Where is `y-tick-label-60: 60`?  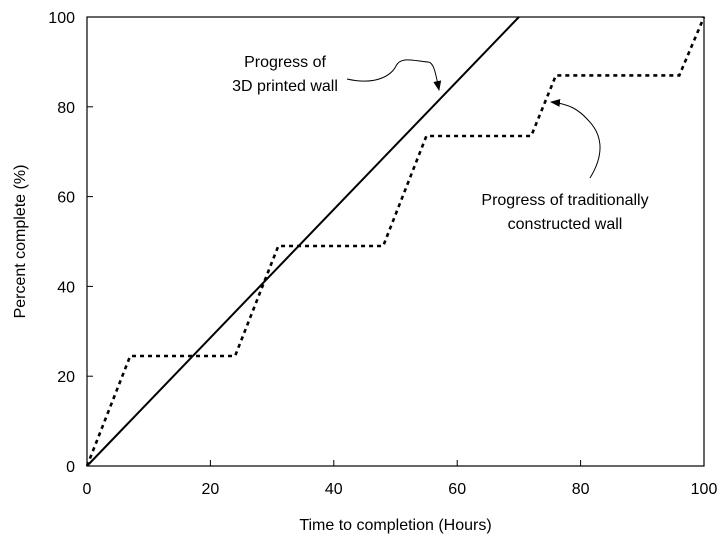 y-tick-label-60: 60 is located at coordinates (66, 198).